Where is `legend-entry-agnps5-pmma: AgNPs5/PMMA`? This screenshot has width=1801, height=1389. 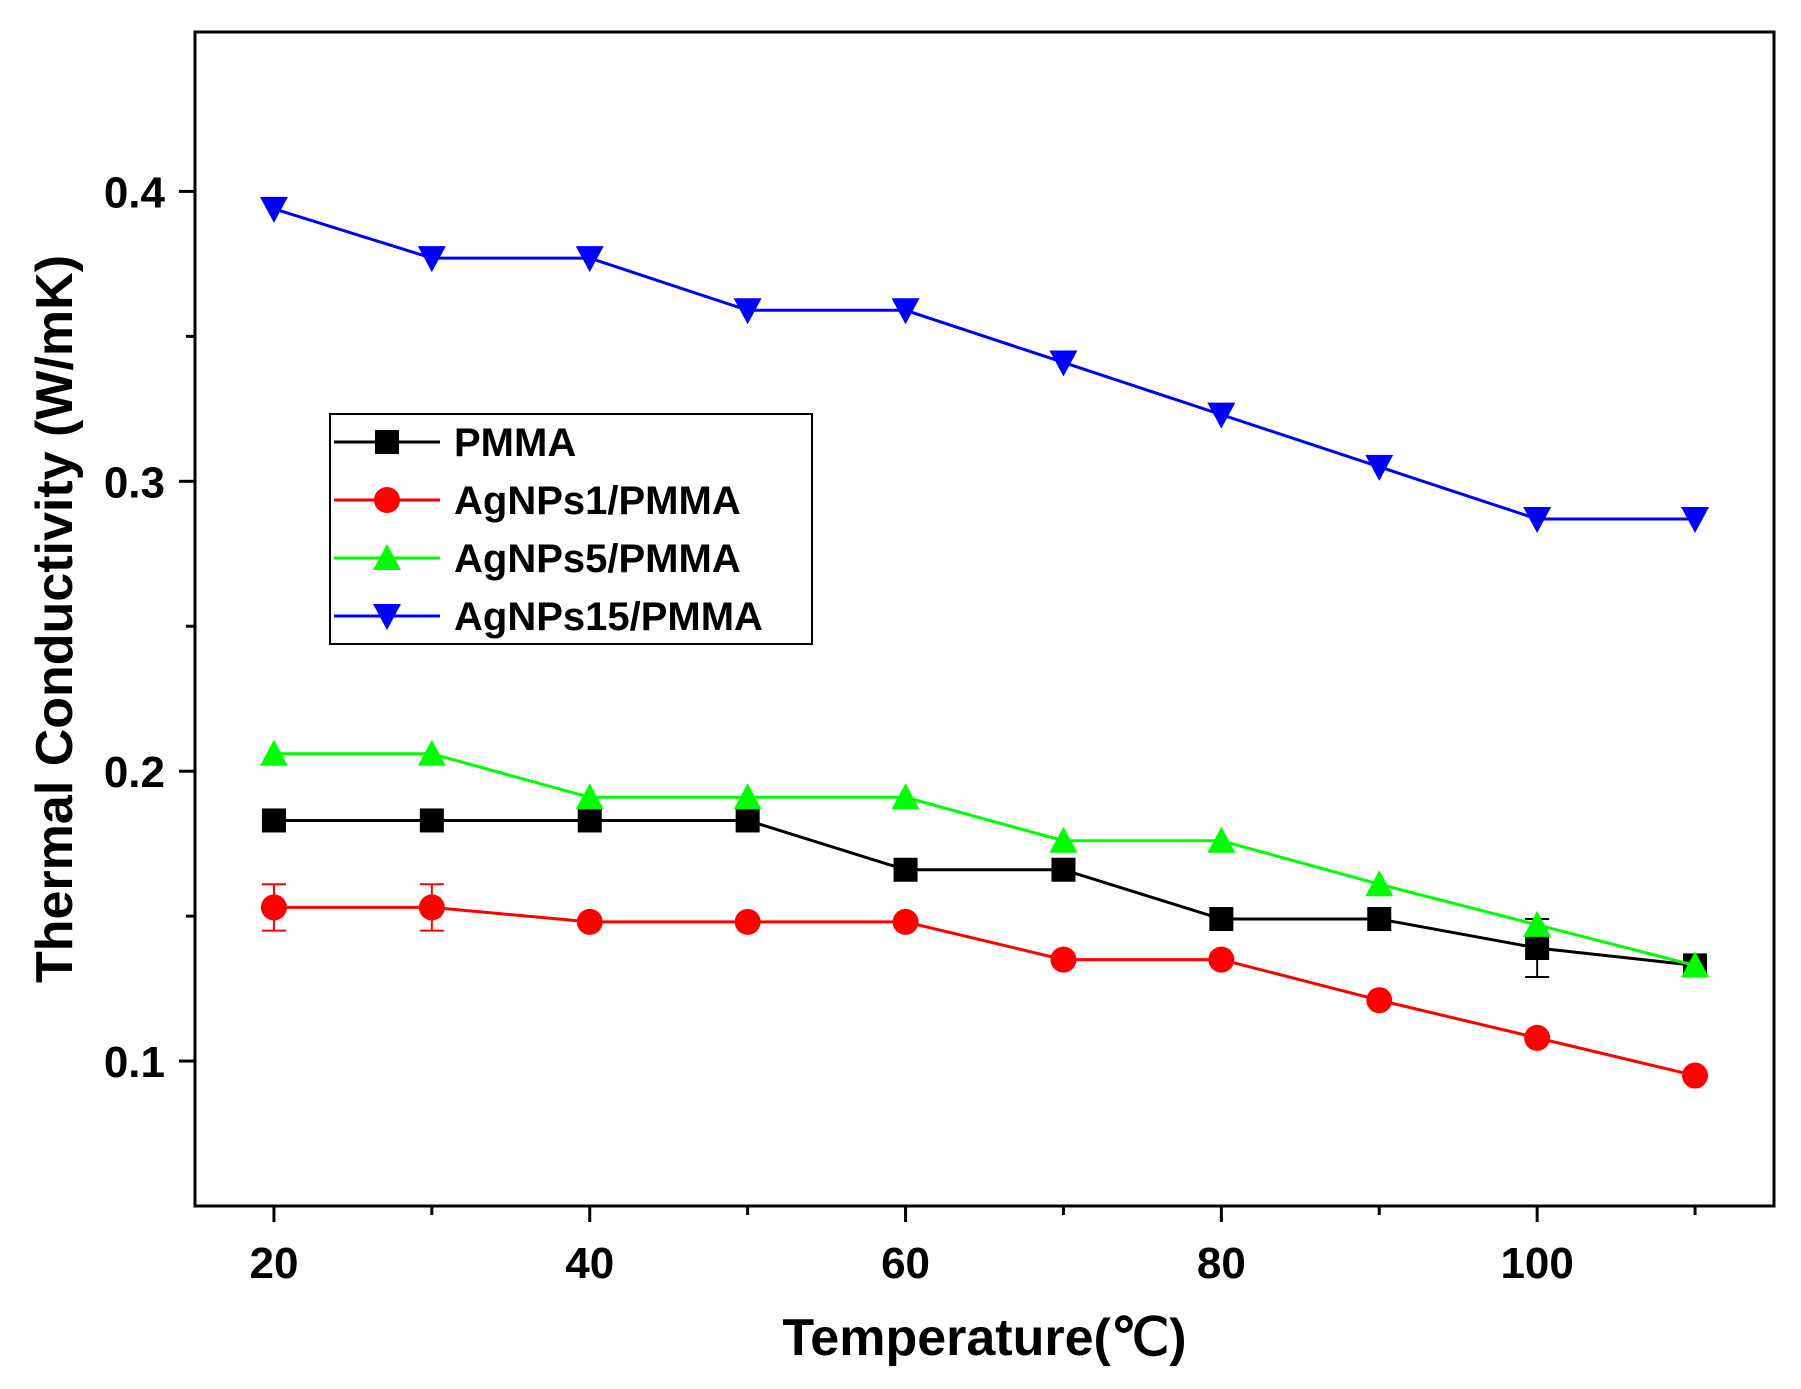 legend-entry-agnps5-pmma: AgNPs5/PMMA is located at coordinates (537, 559).